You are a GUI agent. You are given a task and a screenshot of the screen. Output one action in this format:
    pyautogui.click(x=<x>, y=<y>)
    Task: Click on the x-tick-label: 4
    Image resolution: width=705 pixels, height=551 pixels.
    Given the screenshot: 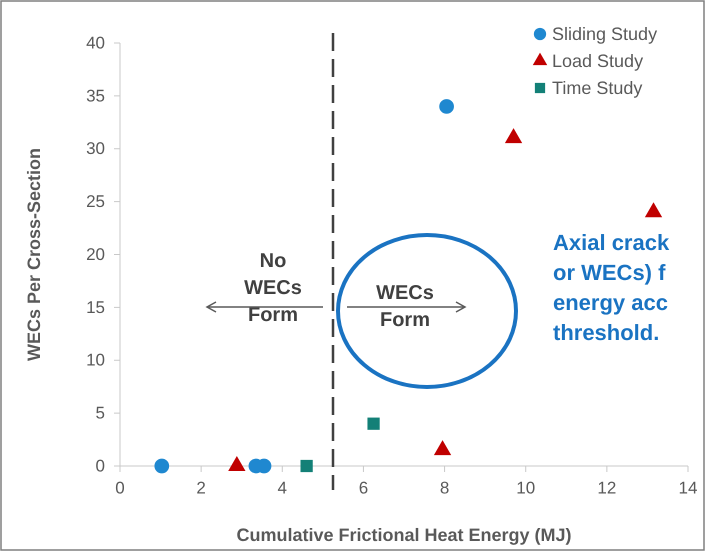 What is the action you would take?
    pyautogui.click(x=283, y=488)
    